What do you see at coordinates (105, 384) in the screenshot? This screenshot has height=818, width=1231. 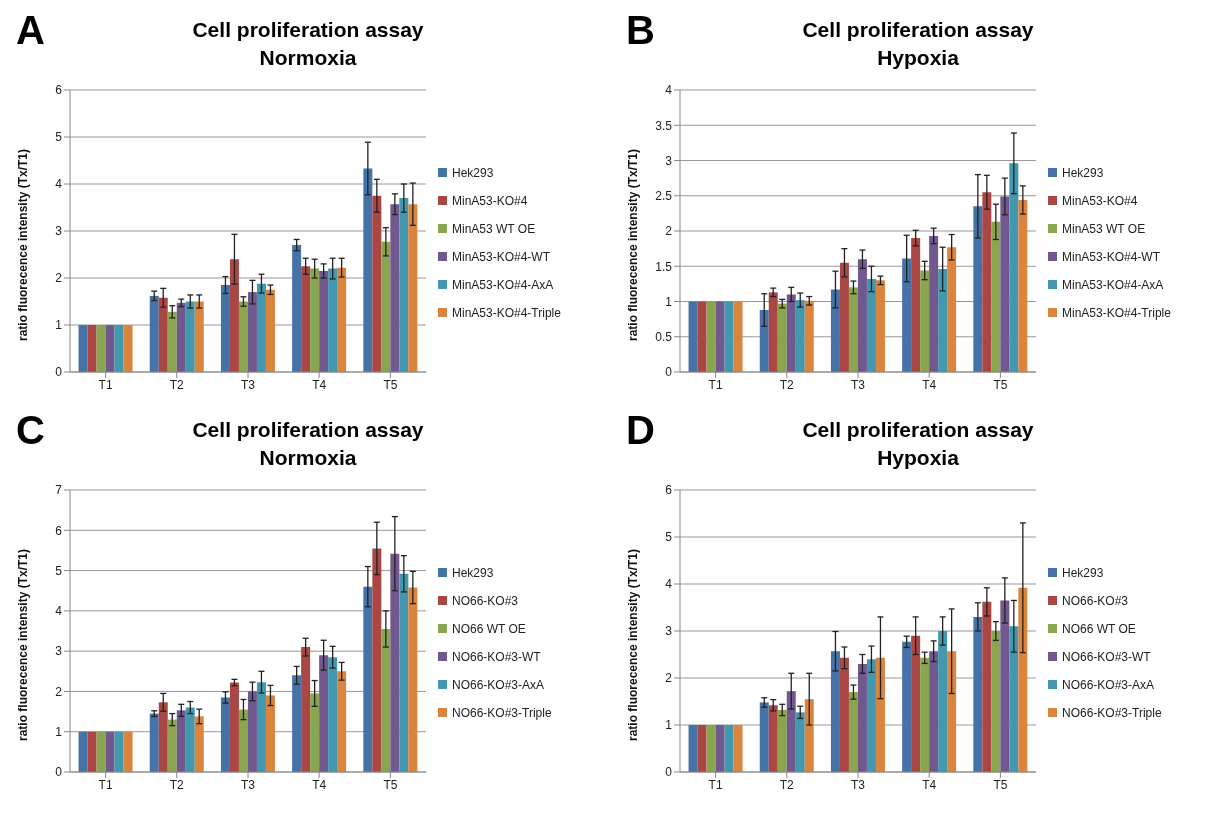 I see `x-tick-label: T1` at bounding box center [105, 384].